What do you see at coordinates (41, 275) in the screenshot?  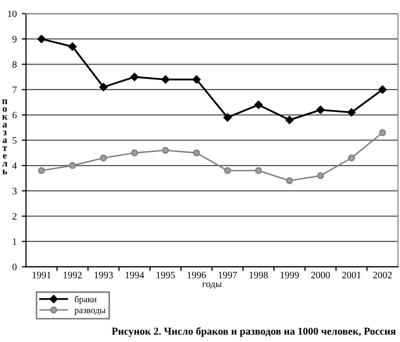 I see `x-tick-label: 1991` at bounding box center [41, 275].